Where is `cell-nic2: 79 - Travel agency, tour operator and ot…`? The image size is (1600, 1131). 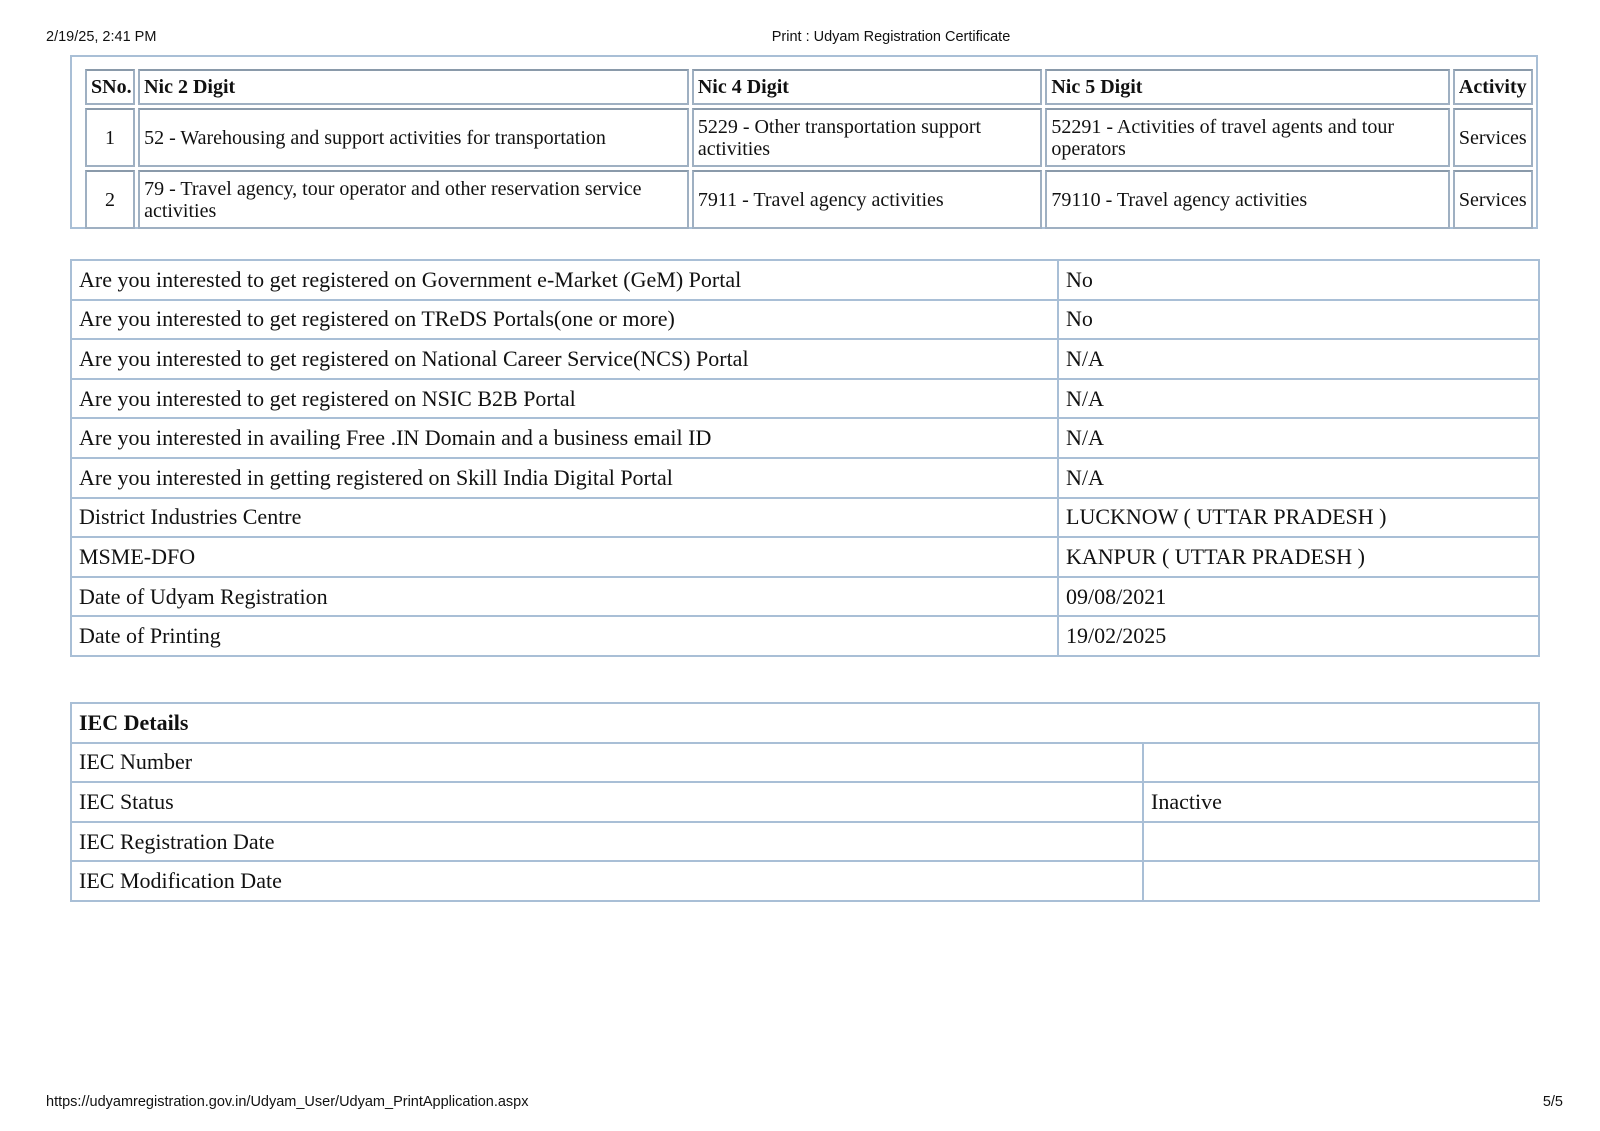 cell-nic2: 79 - Travel agency, tour operator and ot… is located at coordinates (413, 199).